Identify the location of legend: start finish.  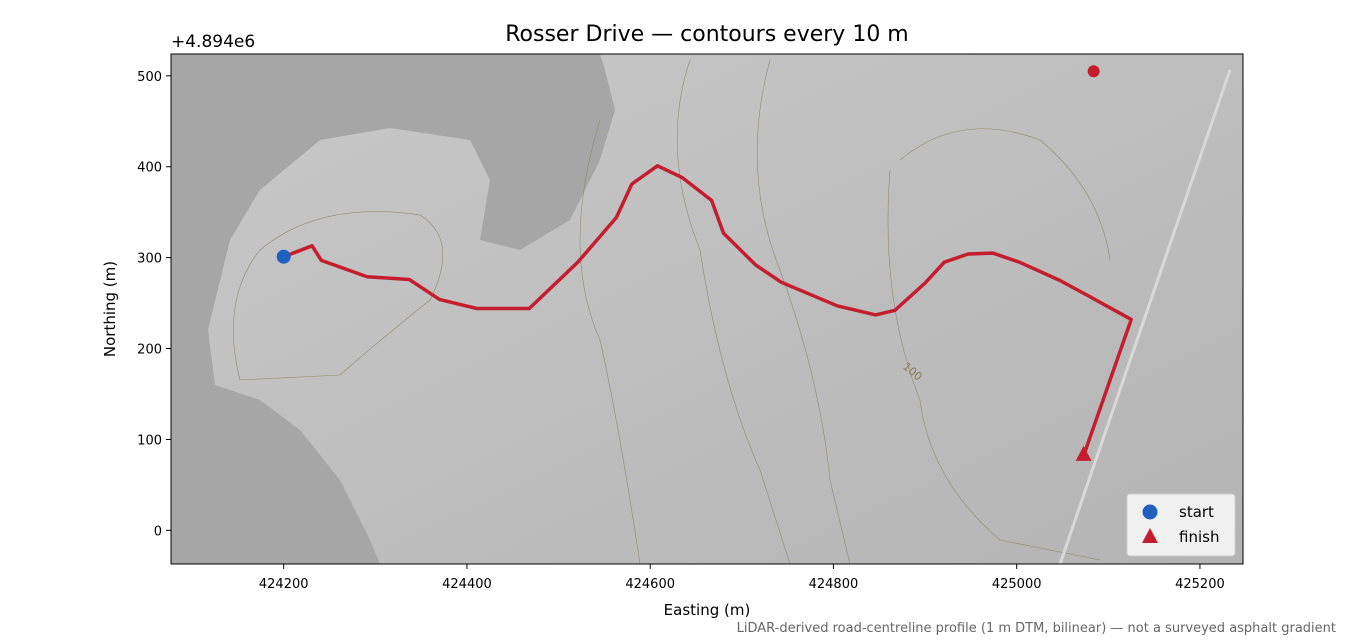
(1181, 525).